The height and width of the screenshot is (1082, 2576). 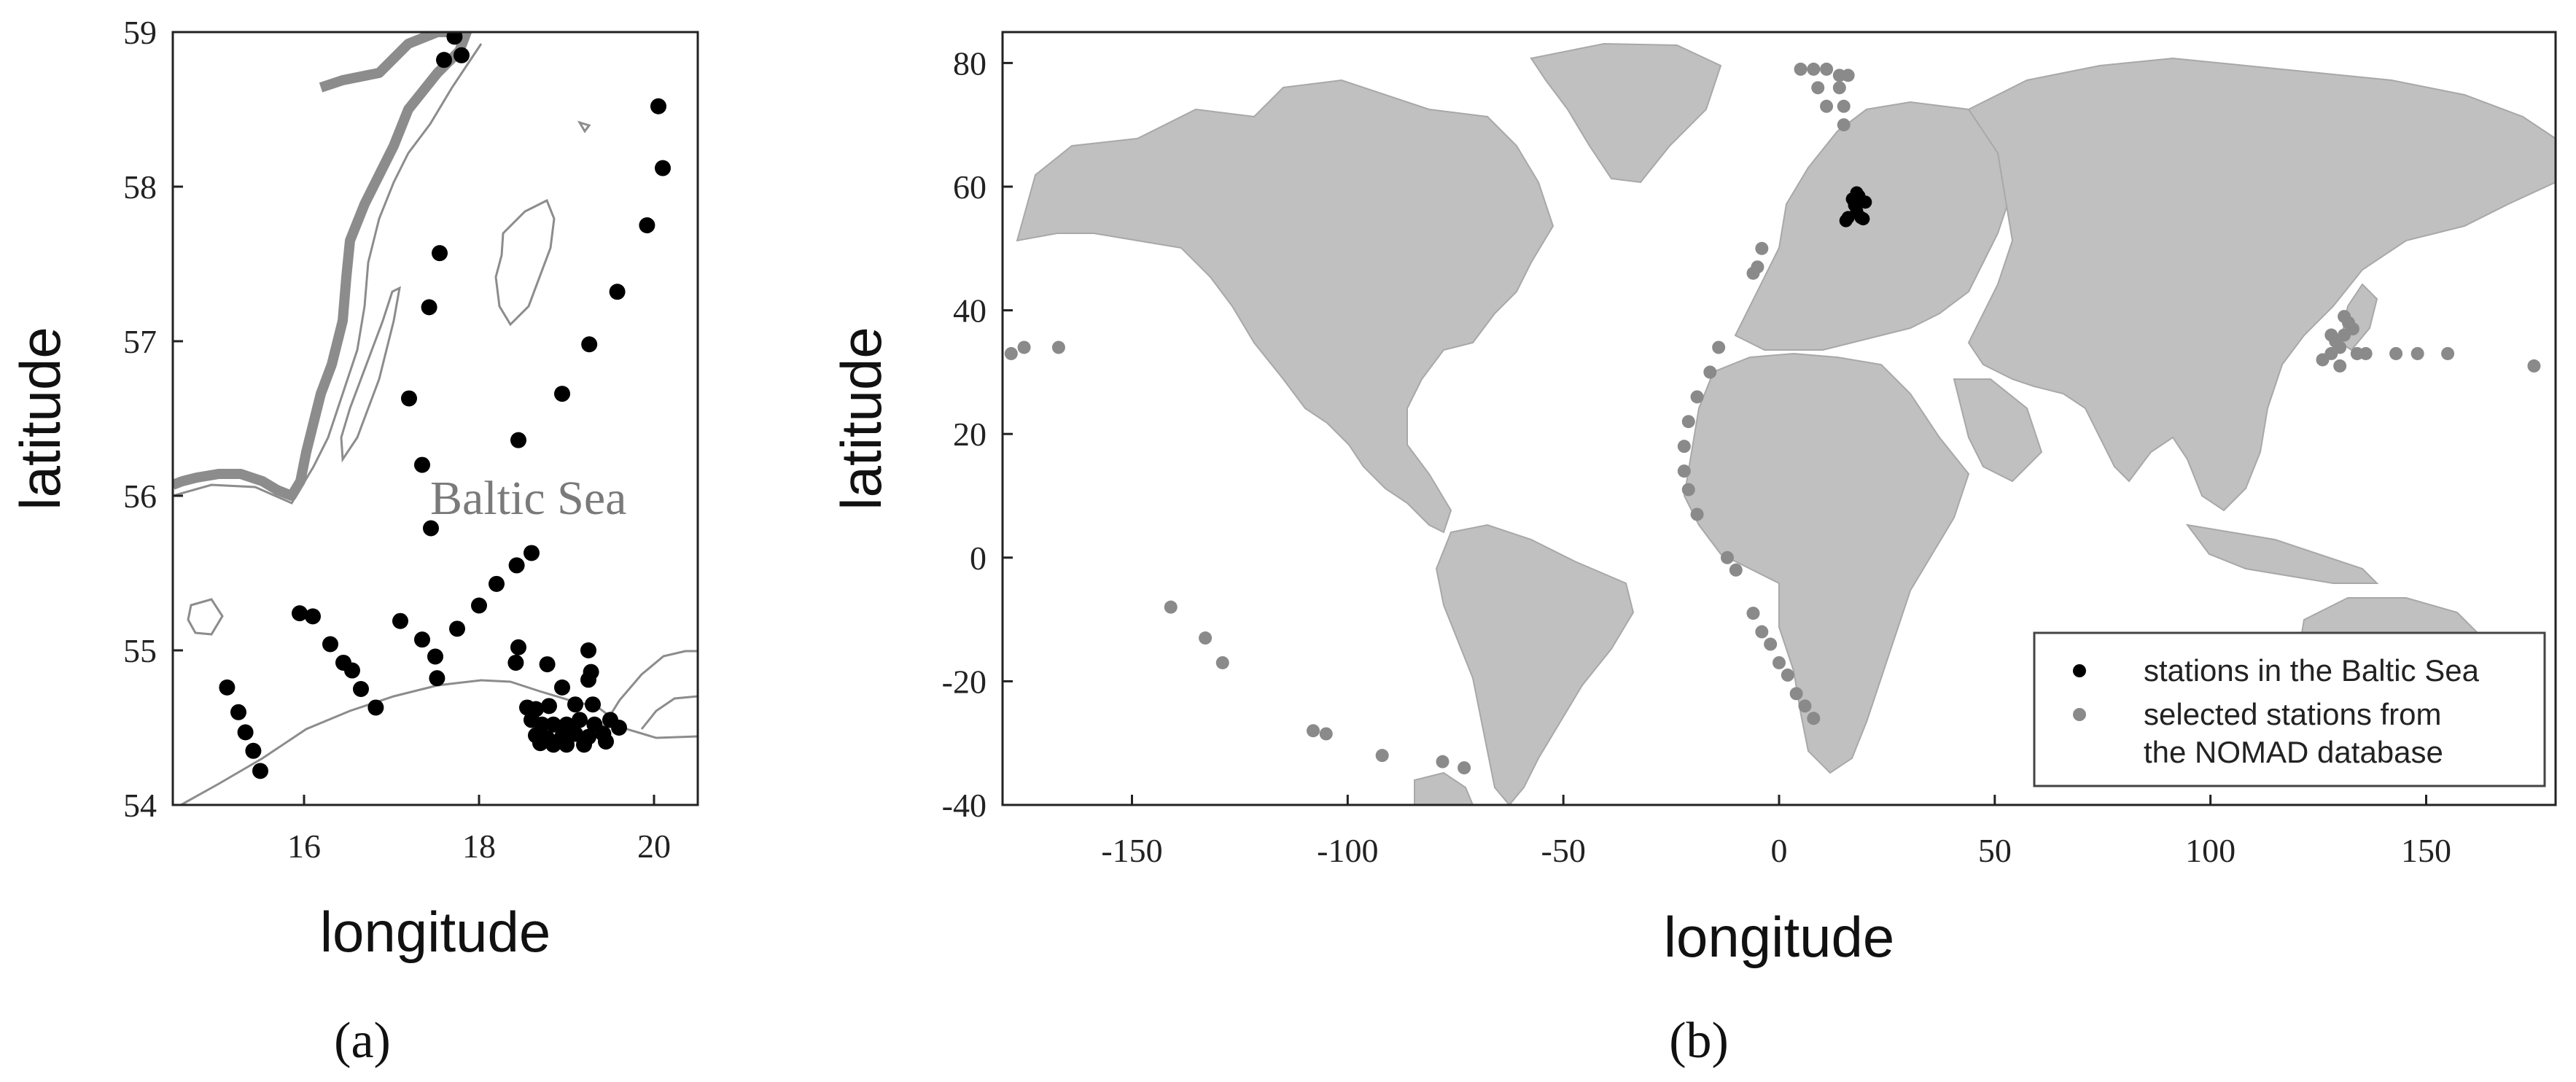 What do you see at coordinates (1874, 226) in the screenshot?
I see `continent-europe` at bounding box center [1874, 226].